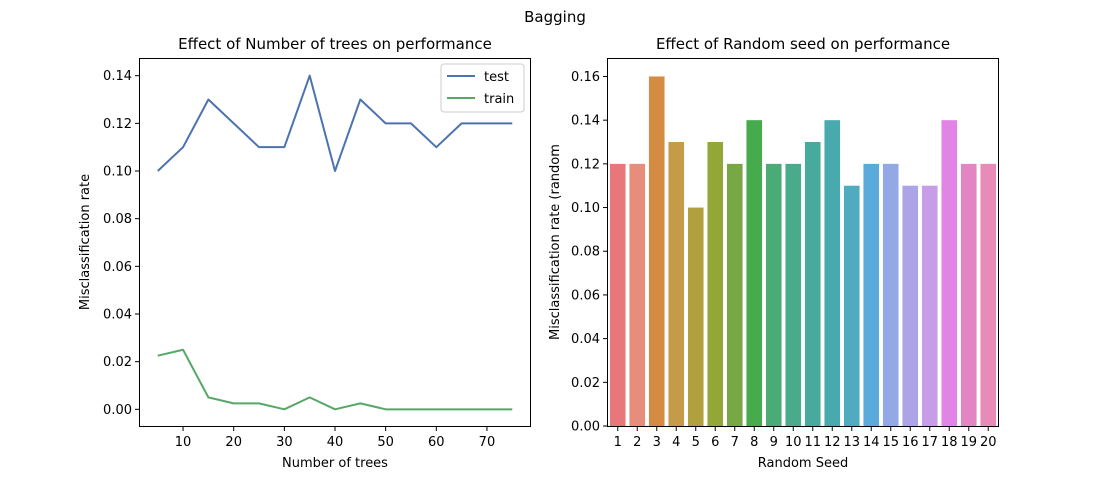 This screenshot has width=1110, height=480. What do you see at coordinates (585, 77) in the screenshot?
I see `bar-chart-ytick-label: 0.16` at bounding box center [585, 77].